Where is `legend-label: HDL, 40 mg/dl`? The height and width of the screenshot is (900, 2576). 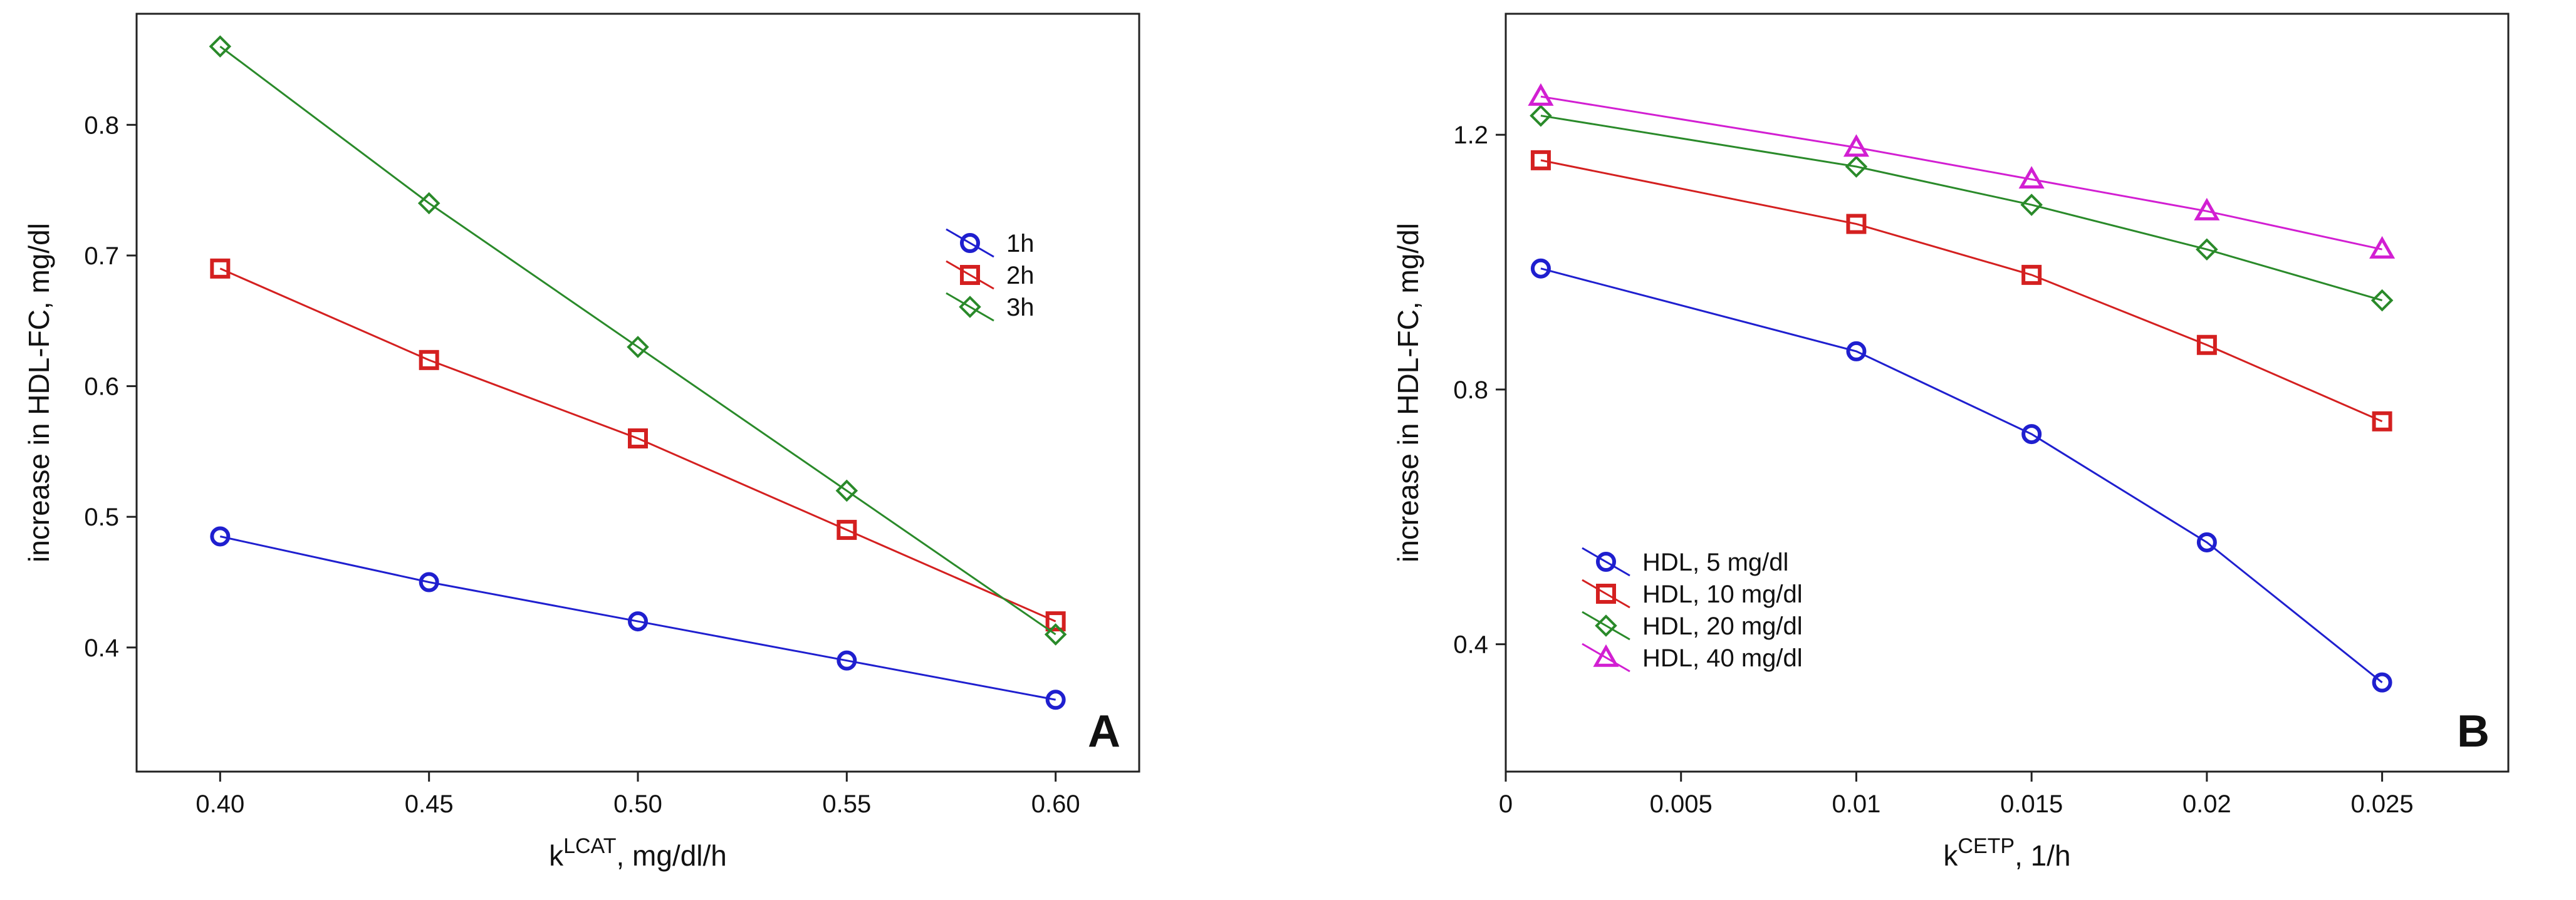 legend-label: HDL, 40 mg/dl is located at coordinates (1722, 658).